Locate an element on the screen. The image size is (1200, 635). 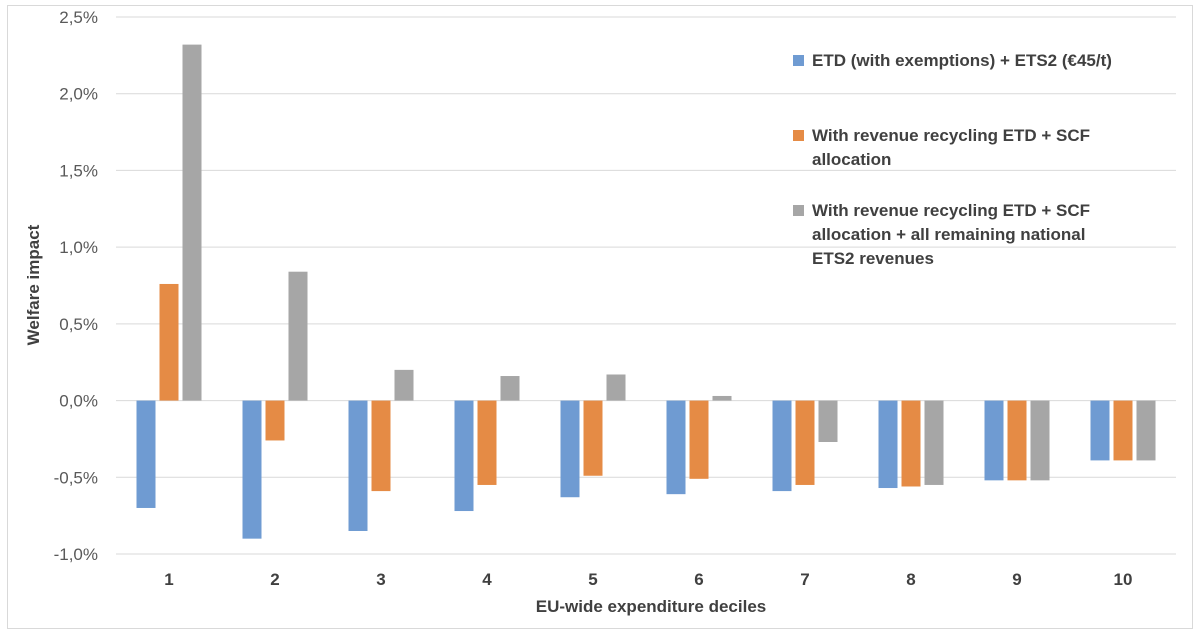
y-tick-label: 1,0% is located at coordinates (78, 247).